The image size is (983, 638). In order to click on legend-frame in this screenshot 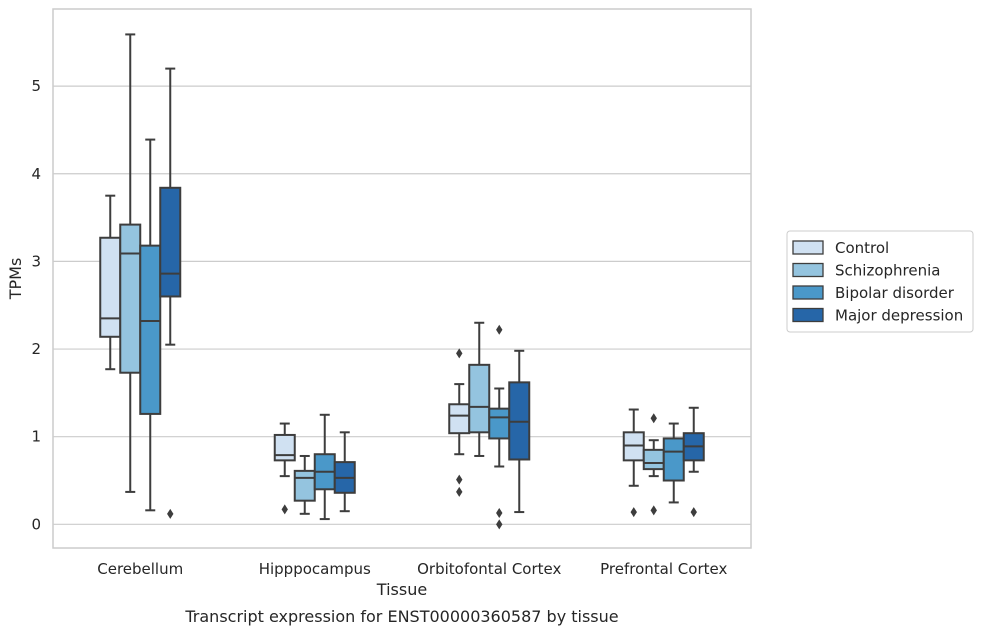, I will do `click(880, 281)`.